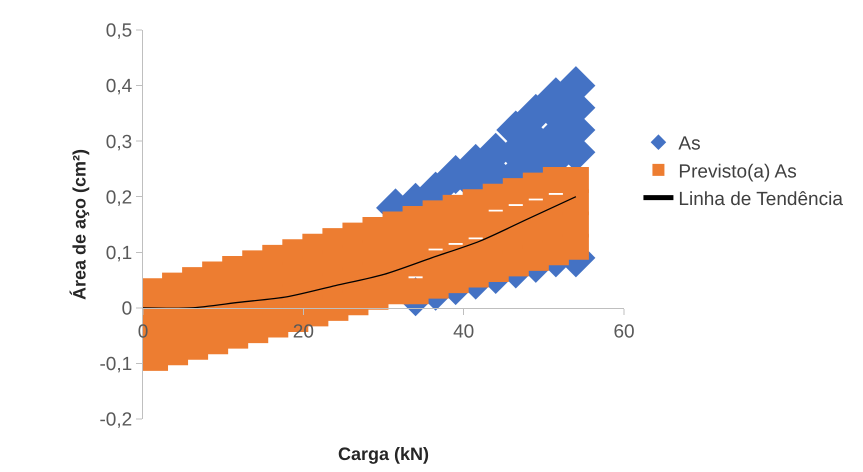 The image size is (863, 472). Describe the element at coordinates (127, 309) in the screenshot. I see `y-tick-label: 0` at that location.